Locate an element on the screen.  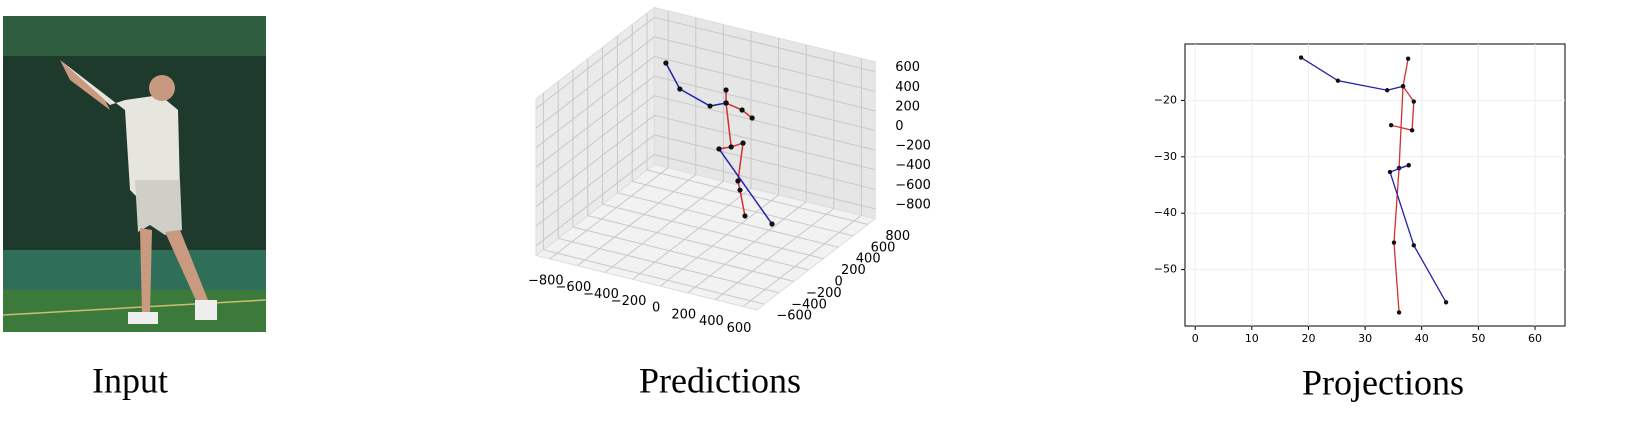
x-tick-label: 400 is located at coordinates (711, 321).